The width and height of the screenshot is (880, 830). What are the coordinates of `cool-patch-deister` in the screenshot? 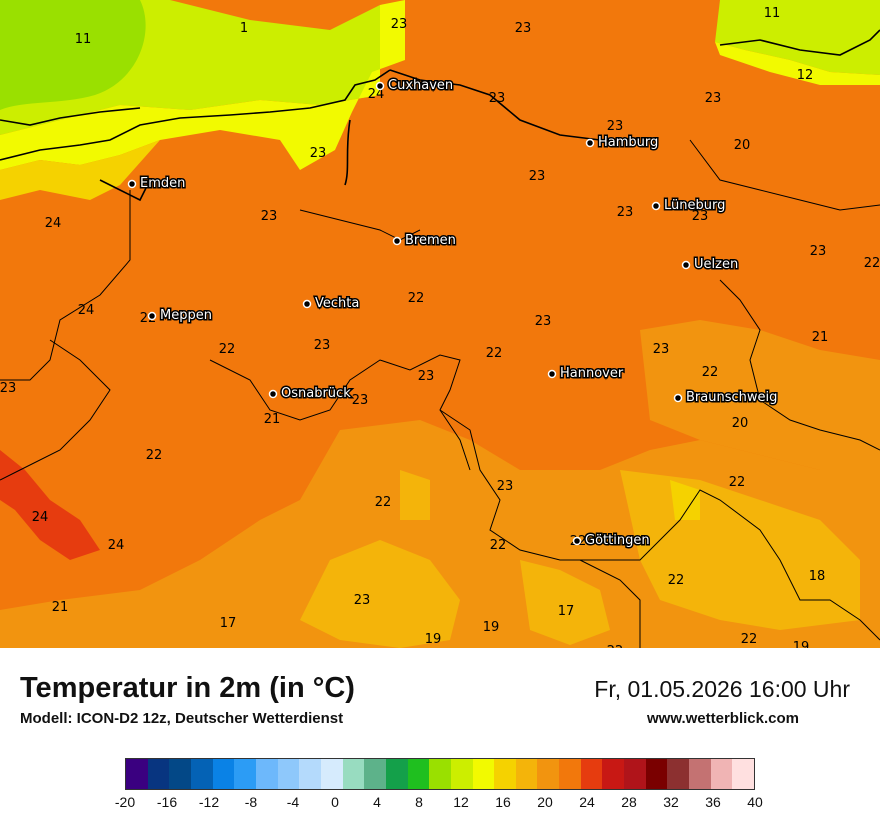 It's located at (415, 495).